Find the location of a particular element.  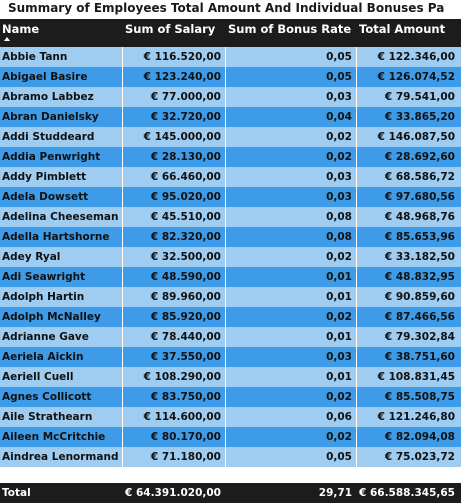

table-row: Addy Pimblett € 66.460,00 0,03 € 68.586,72 is located at coordinates (230, 177).